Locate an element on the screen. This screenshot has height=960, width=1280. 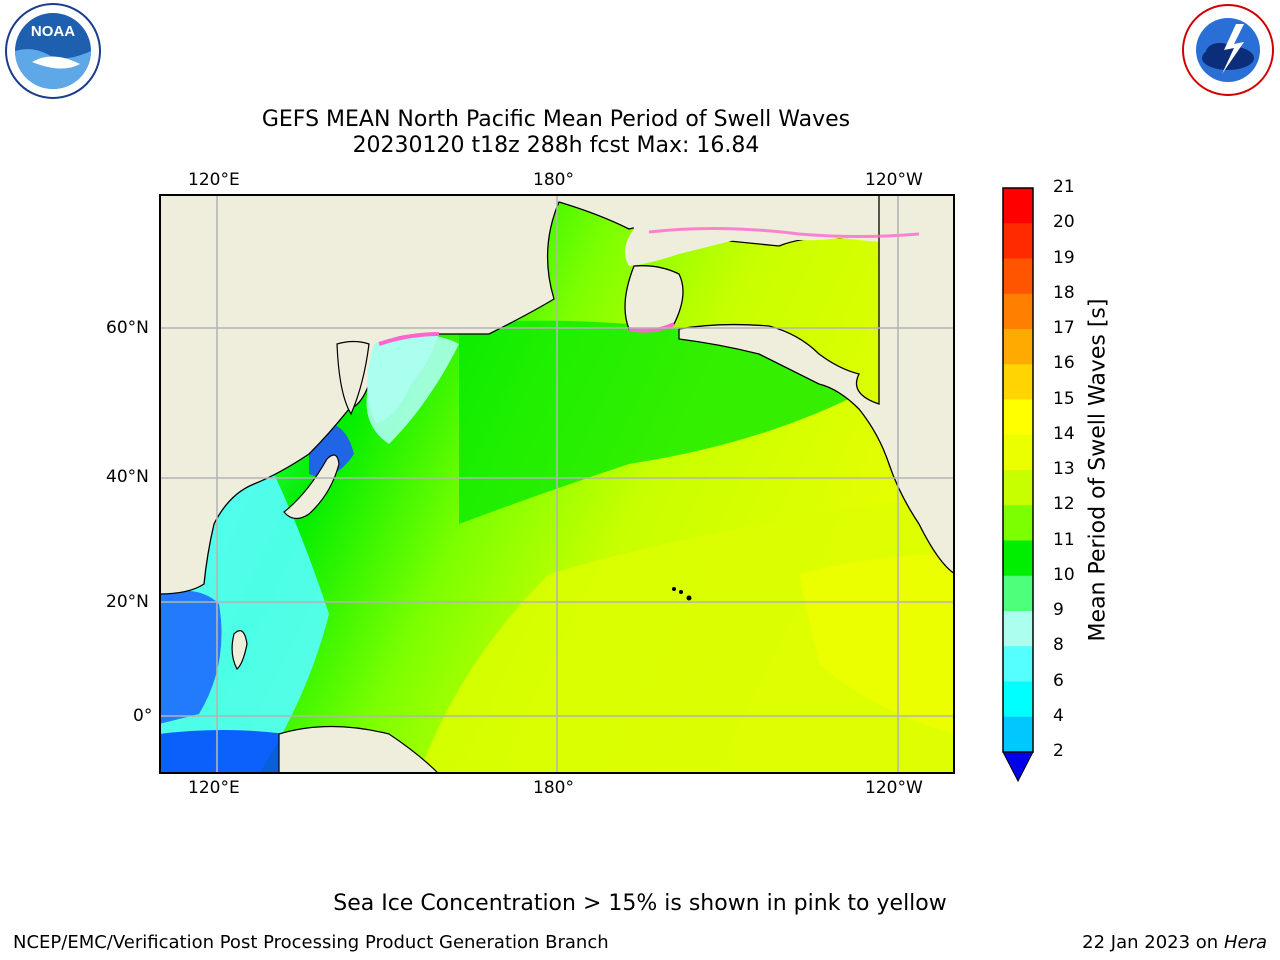
lat-label: 60°N is located at coordinates (127, 328).